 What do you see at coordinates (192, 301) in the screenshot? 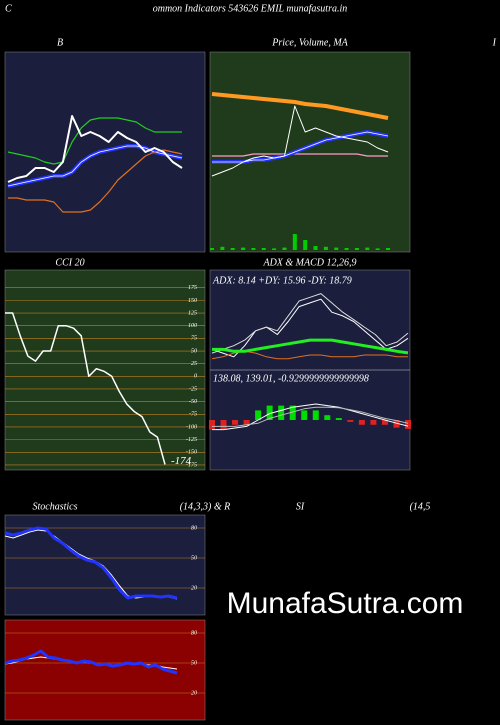
I see `y-tick-label: 150` at bounding box center [192, 301].